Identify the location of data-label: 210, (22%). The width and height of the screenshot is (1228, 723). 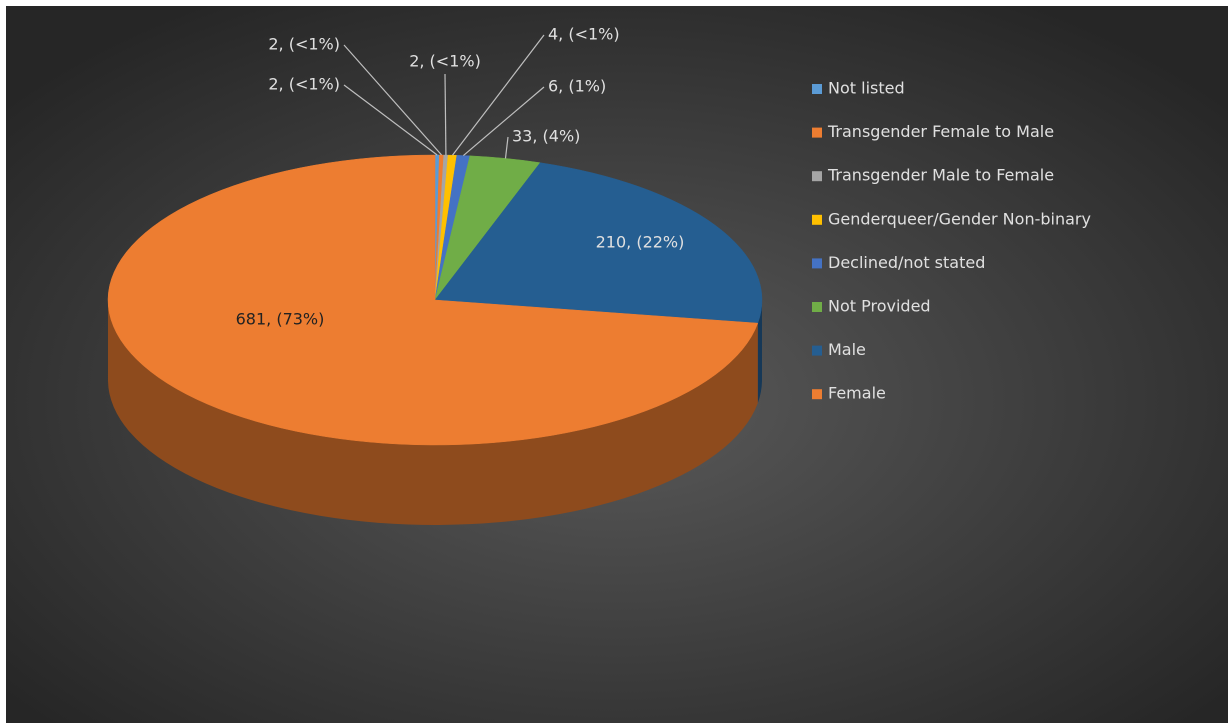
(640, 242).